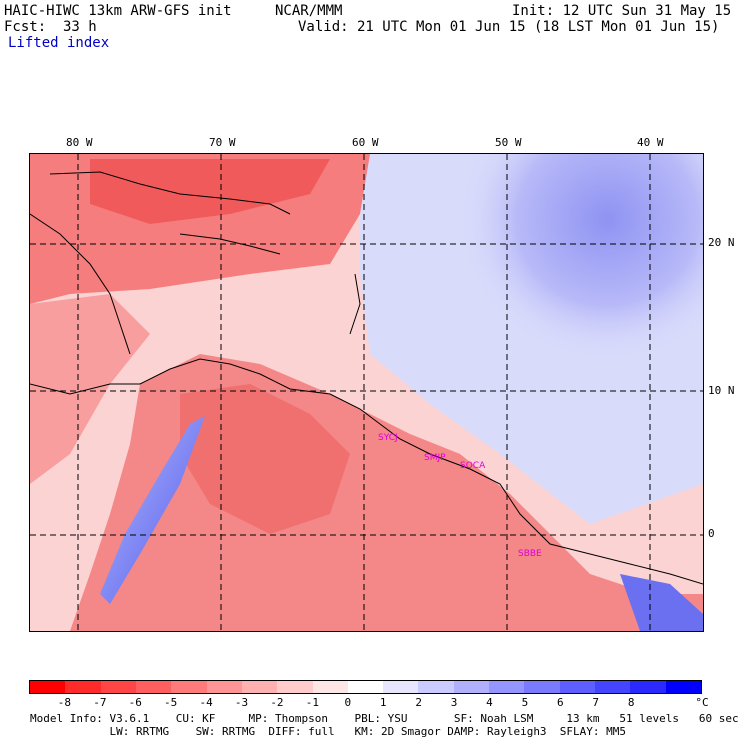 This screenshot has width=740, height=740. Describe the element at coordinates (241, 702) in the screenshot. I see `colorbar-tick-label: -3` at that location.